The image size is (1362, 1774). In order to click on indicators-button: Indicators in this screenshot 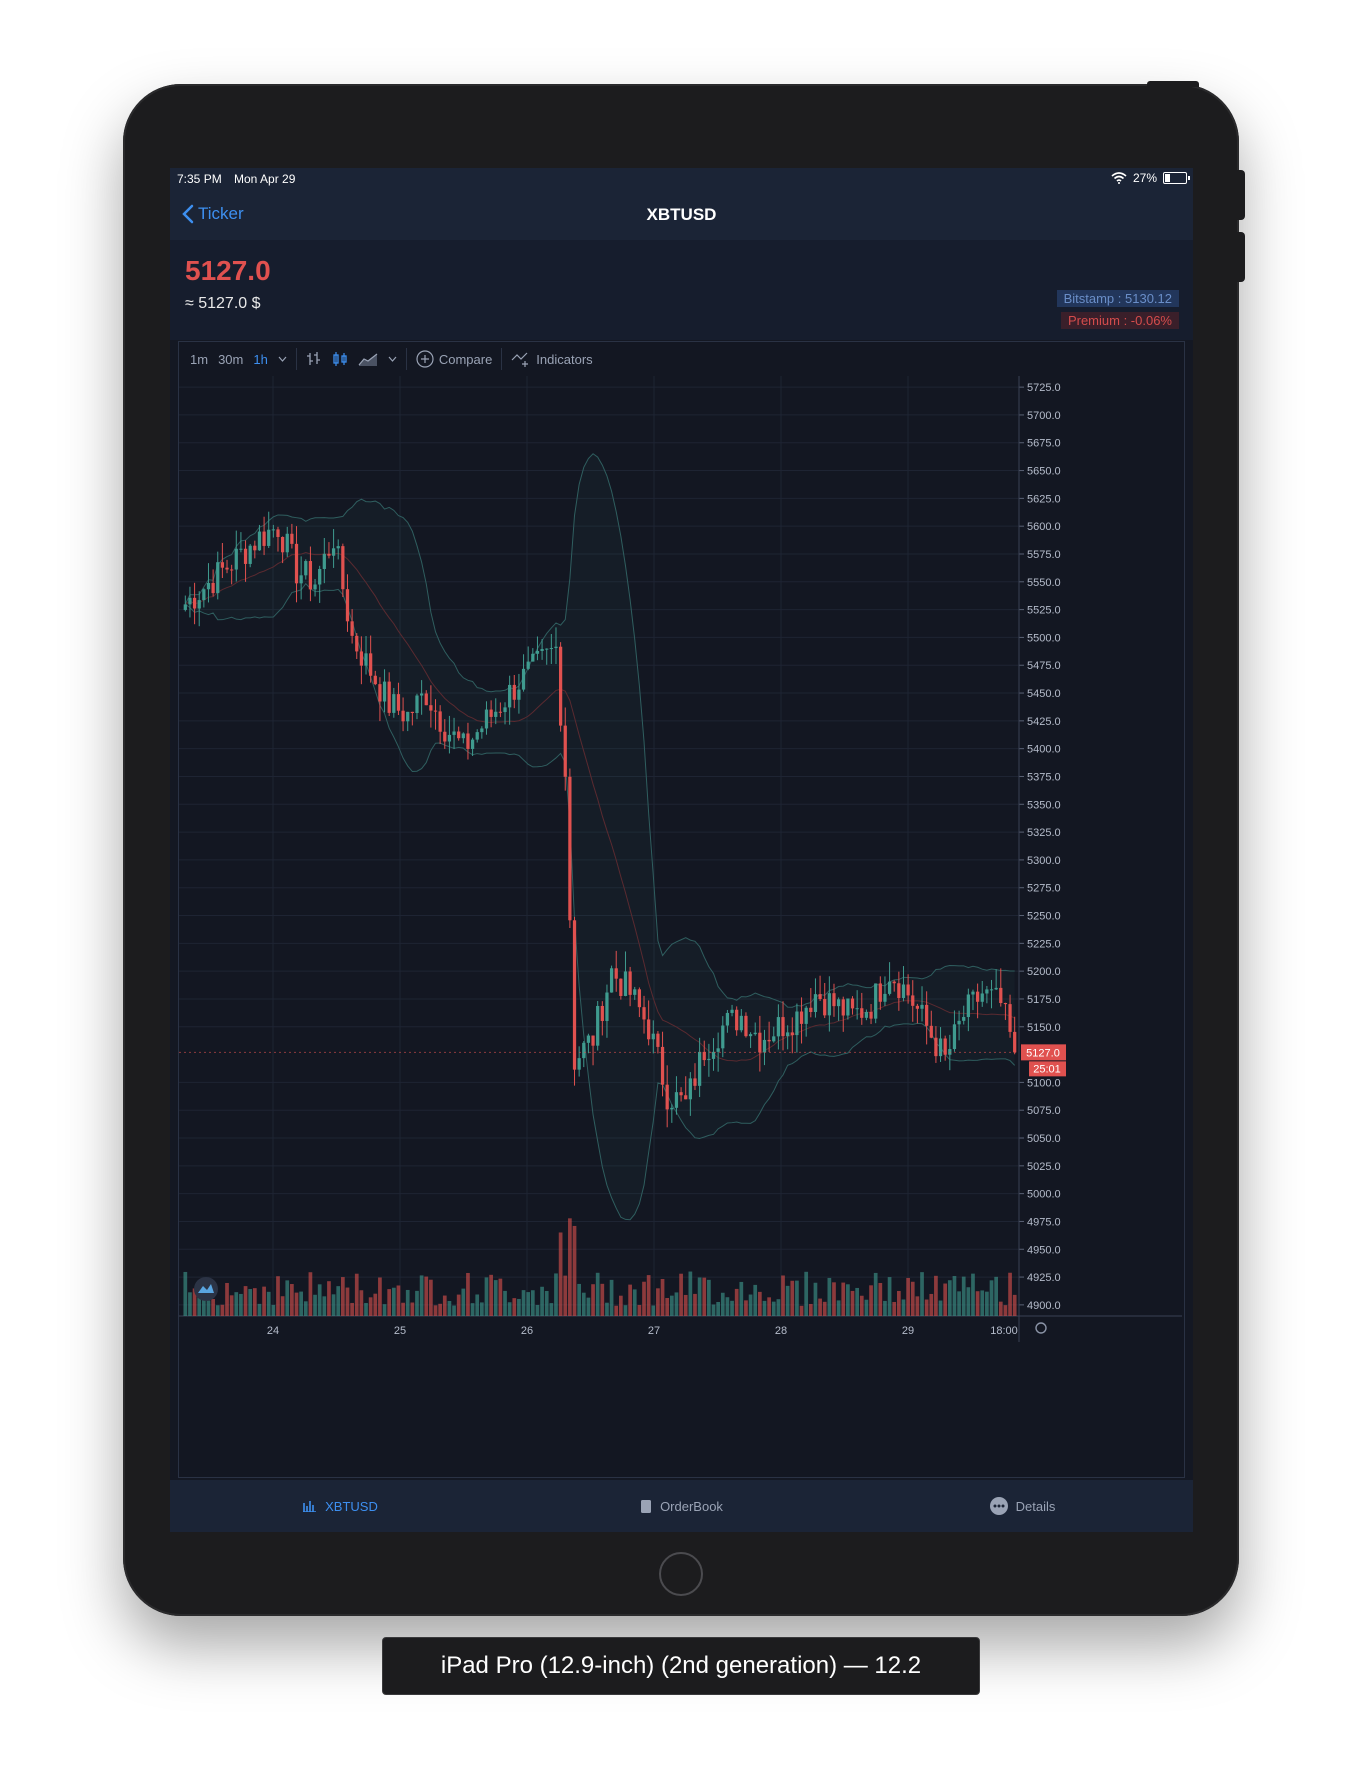, I will do `click(551, 359)`.